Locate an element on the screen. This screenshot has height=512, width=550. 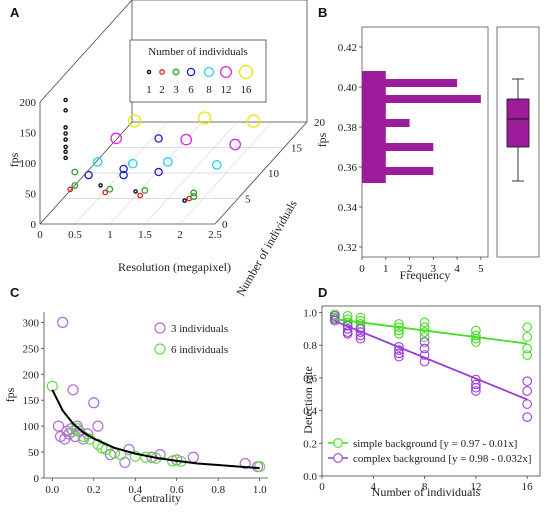
panel-c-points is located at coordinates (156, 394).